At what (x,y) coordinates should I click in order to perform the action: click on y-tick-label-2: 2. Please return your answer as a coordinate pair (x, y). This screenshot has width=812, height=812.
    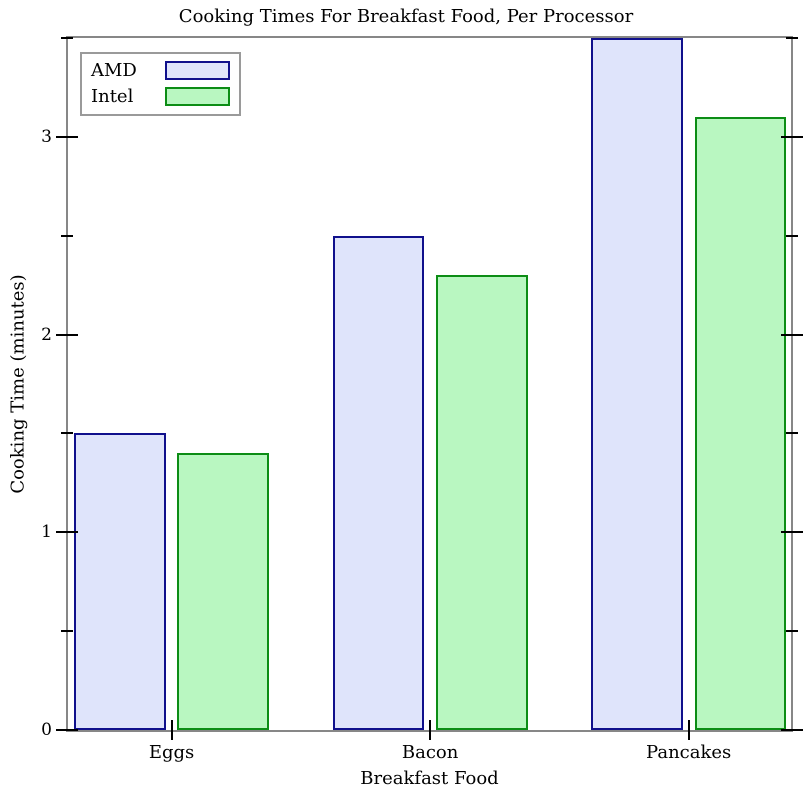
    Looking at the image, I should click on (46, 334).